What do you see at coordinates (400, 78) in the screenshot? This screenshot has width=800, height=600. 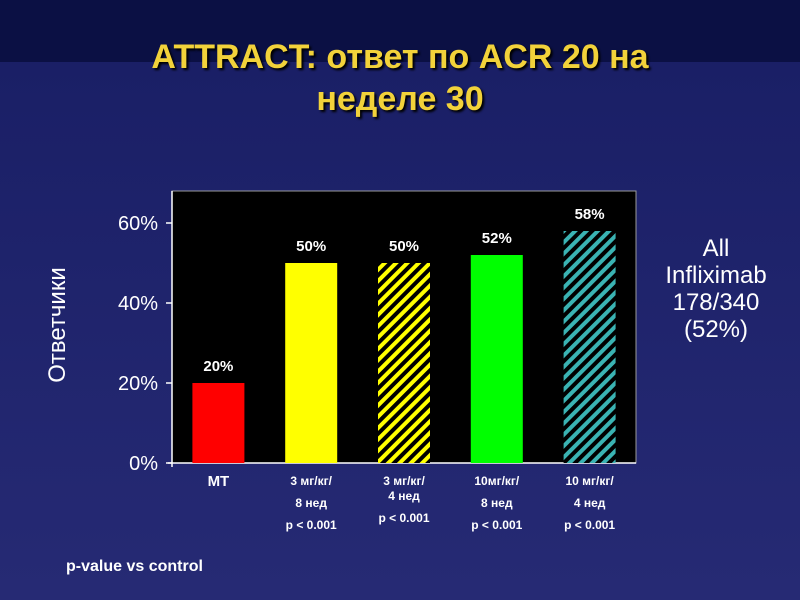 I see `slide-title: ATTRACT: ответ по ACR 20 на неделе 30` at bounding box center [400, 78].